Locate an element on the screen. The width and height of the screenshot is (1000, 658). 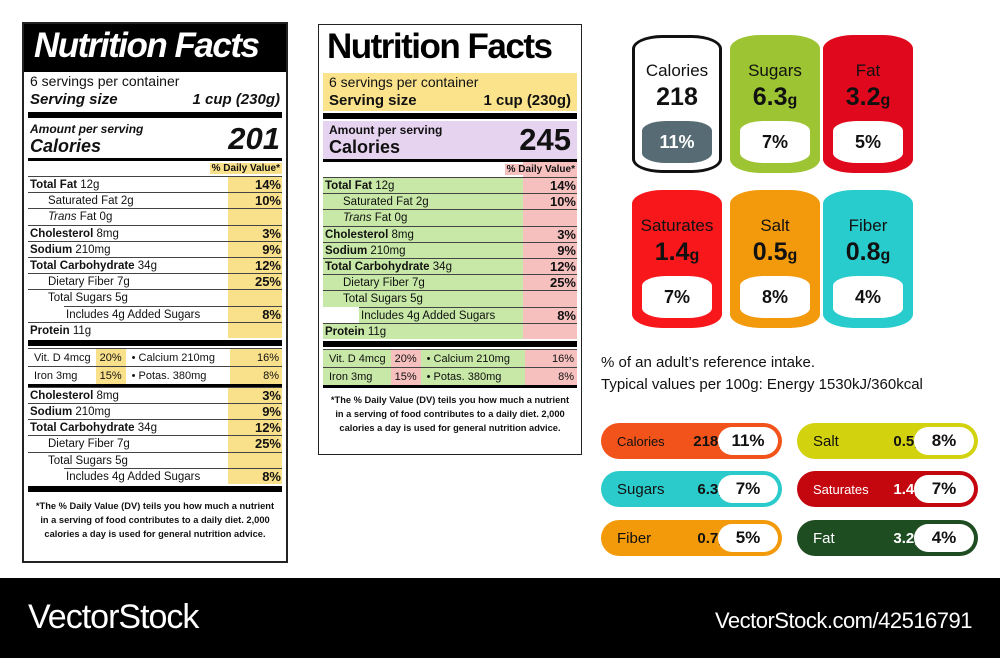
cylinder-name: Salt is located at coordinates (775, 225).